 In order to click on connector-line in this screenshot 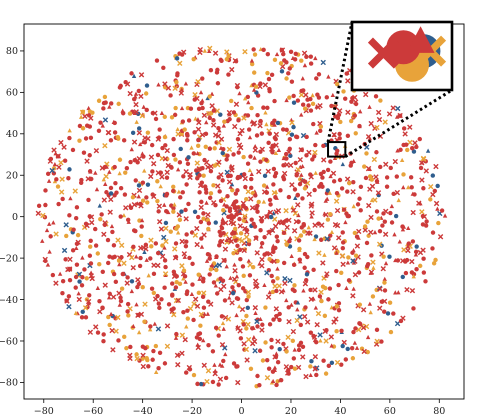, I will do `click(398, 123)`.